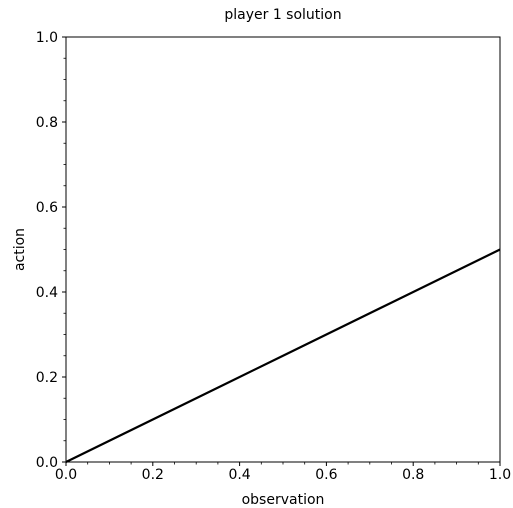 This screenshot has width=513, height=508. What do you see at coordinates (51, 250) in the screenshot?
I see `y-axis-ticks: 0.0 0.2 0.4 0.6 0.8 1.0` at bounding box center [51, 250].